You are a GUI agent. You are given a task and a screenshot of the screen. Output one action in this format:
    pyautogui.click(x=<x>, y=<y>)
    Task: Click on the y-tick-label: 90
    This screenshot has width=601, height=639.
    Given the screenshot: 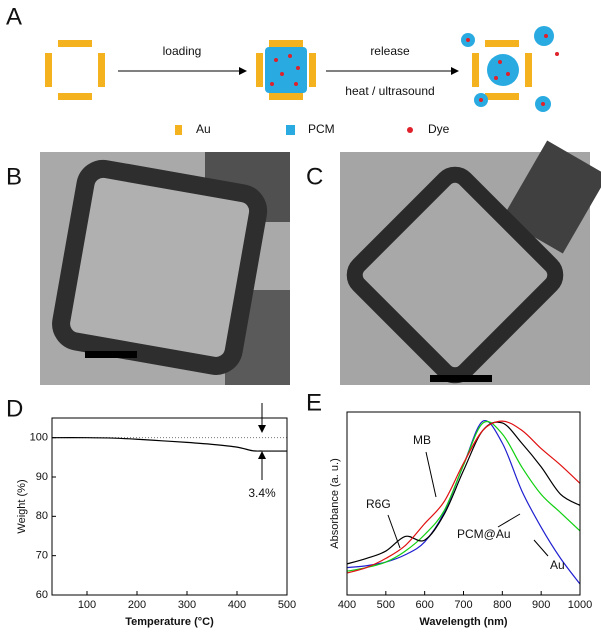 What is the action you would take?
    pyautogui.click(x=42, y=477)
    